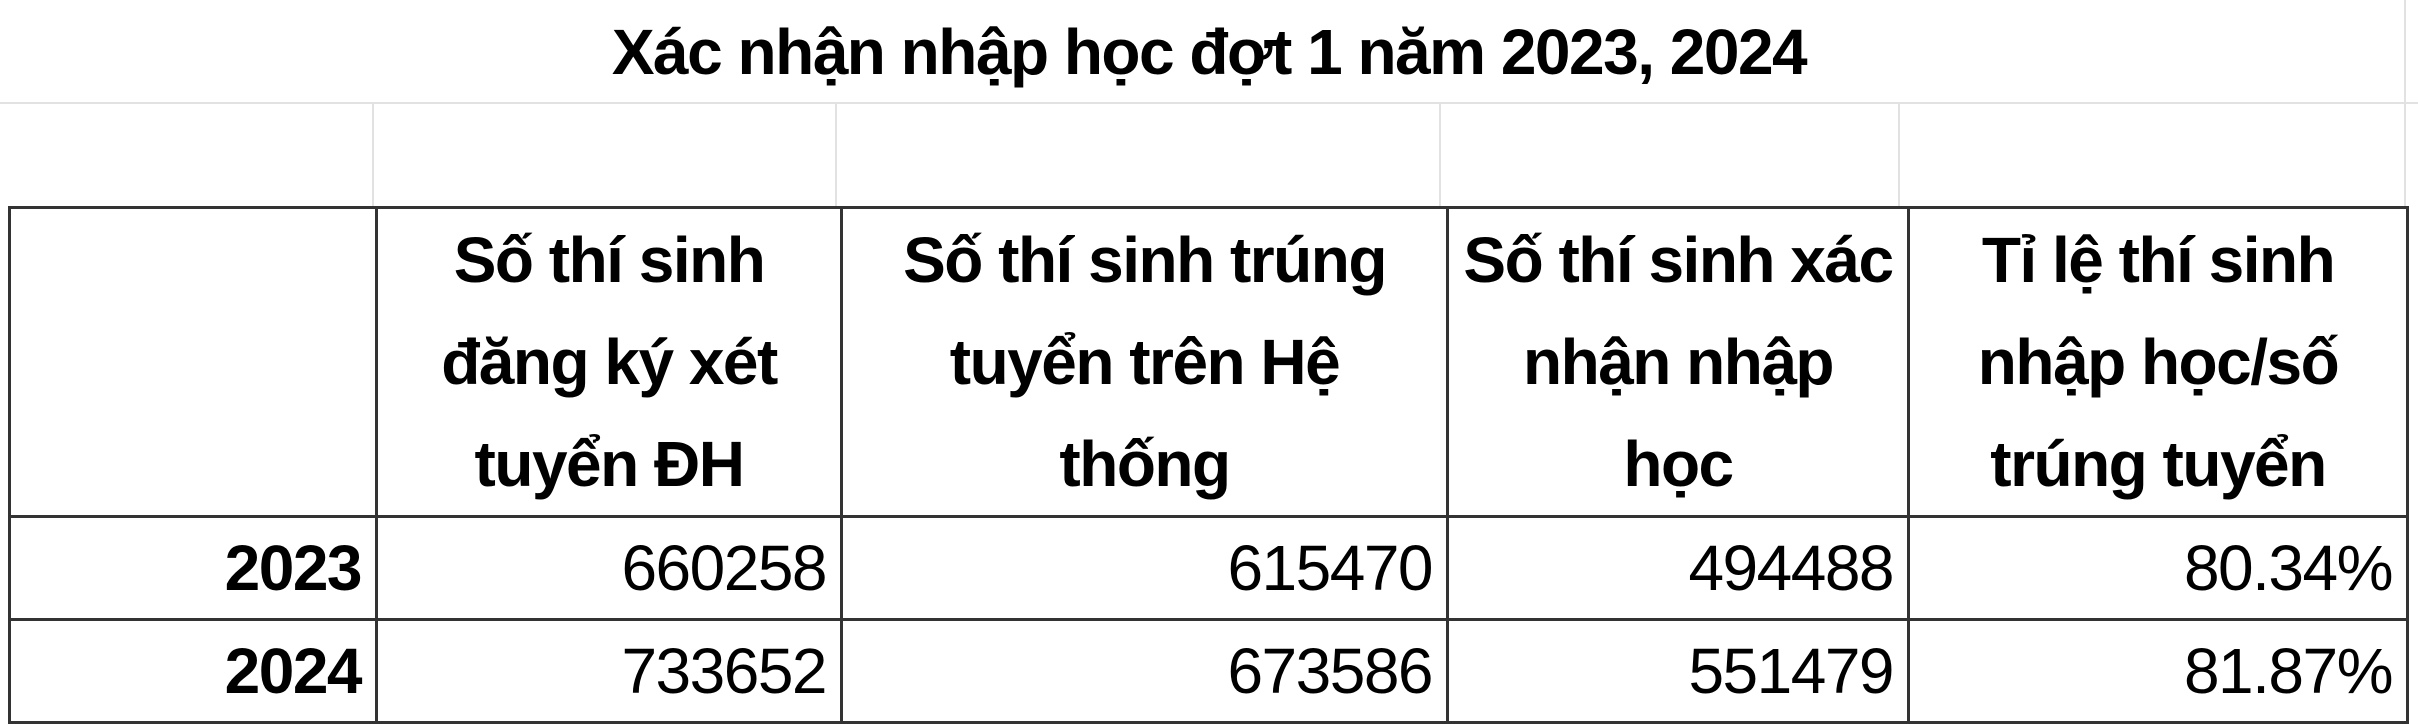  Describe the element at coordinates (1678, 568) in the screenshot. I see `value-cell: 494488` at that location.